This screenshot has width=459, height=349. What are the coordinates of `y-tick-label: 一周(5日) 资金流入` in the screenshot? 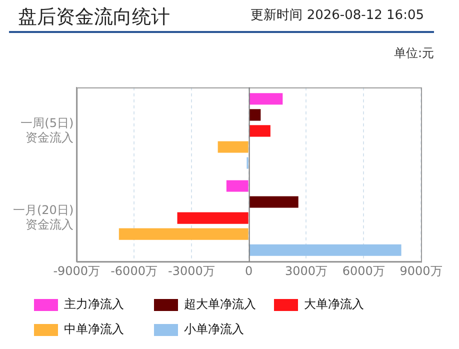 It's located at (47, 130).